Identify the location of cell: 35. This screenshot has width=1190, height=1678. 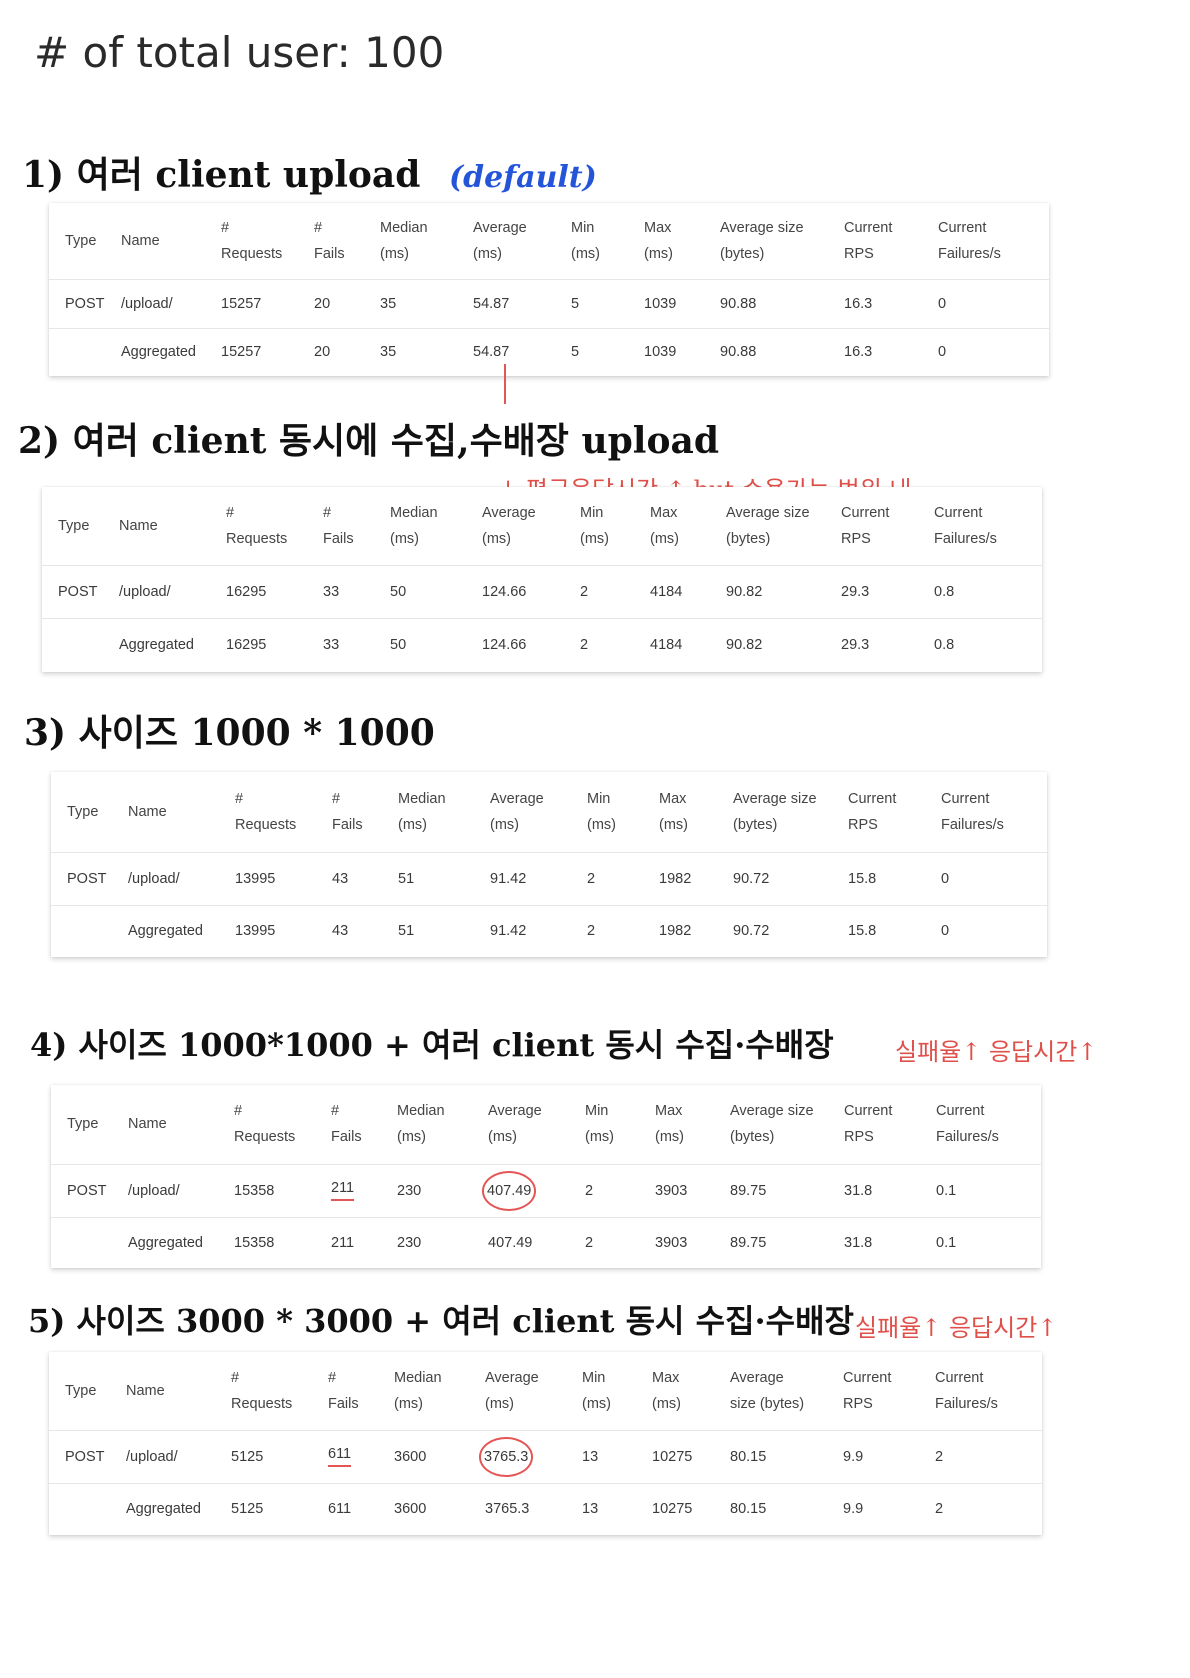
(420, 351).